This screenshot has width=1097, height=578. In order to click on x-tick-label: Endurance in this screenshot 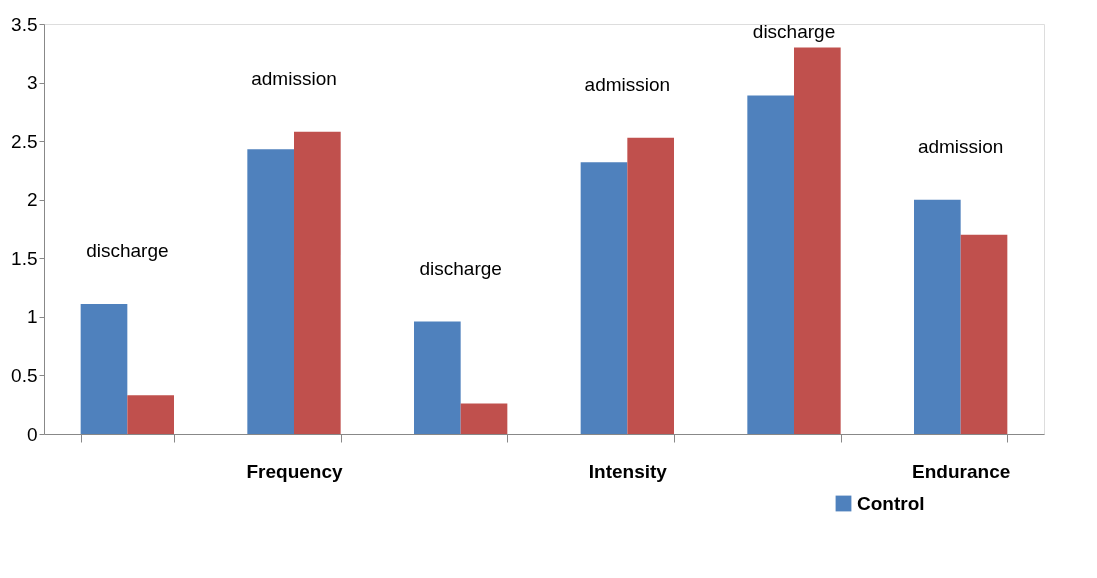, I will do `click(961, 471)`.